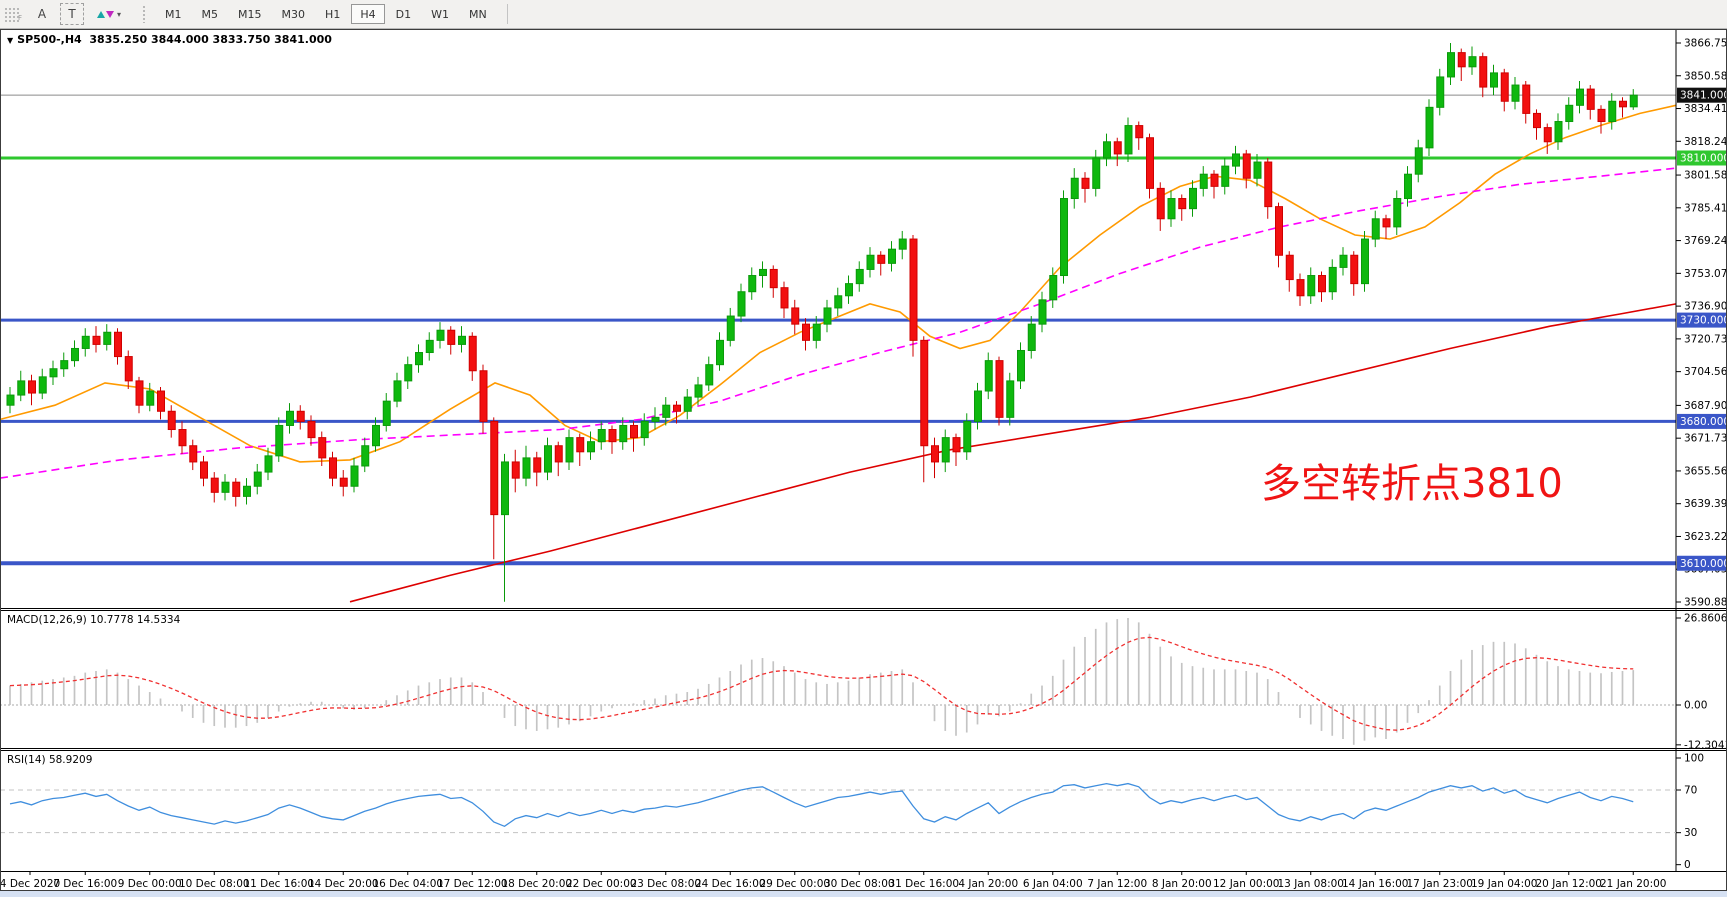 Image resolution: width=1727 pixels, height=897 pixels. I want to click on a-tool-button: A, so click(42, 14).